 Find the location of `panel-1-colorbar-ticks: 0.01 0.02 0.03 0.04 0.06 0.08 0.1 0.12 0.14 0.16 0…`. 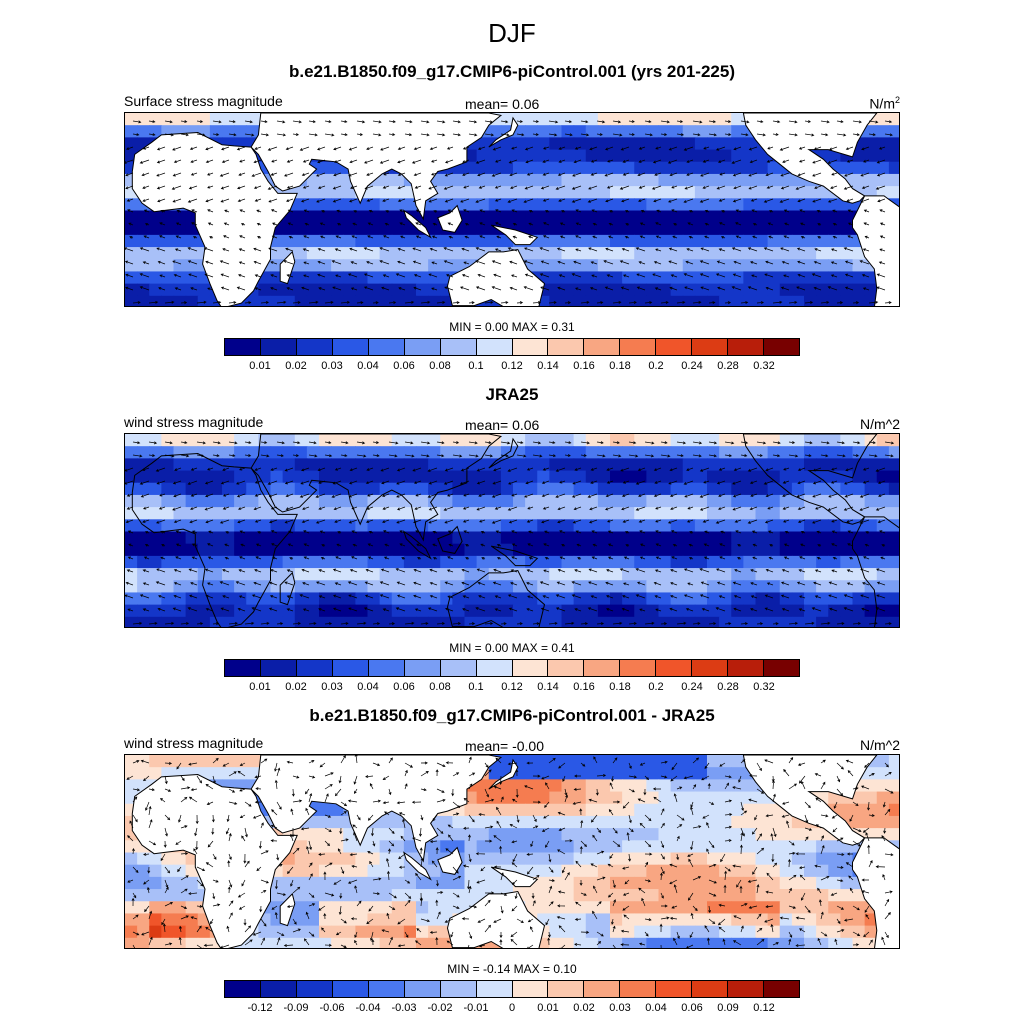

panel-1-colorbar-ticks: 0.01 0.02 0.03 0.04 0.06 0.08 0.1 0.12 0.14 0.16 0… is located at coordinates (512, 367).